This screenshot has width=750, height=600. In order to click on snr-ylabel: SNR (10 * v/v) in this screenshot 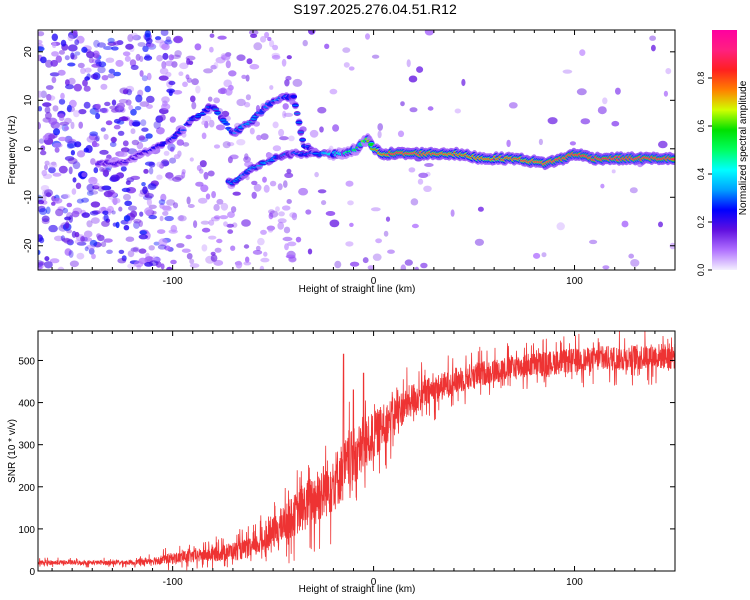, I will do `click(12, 451)`.